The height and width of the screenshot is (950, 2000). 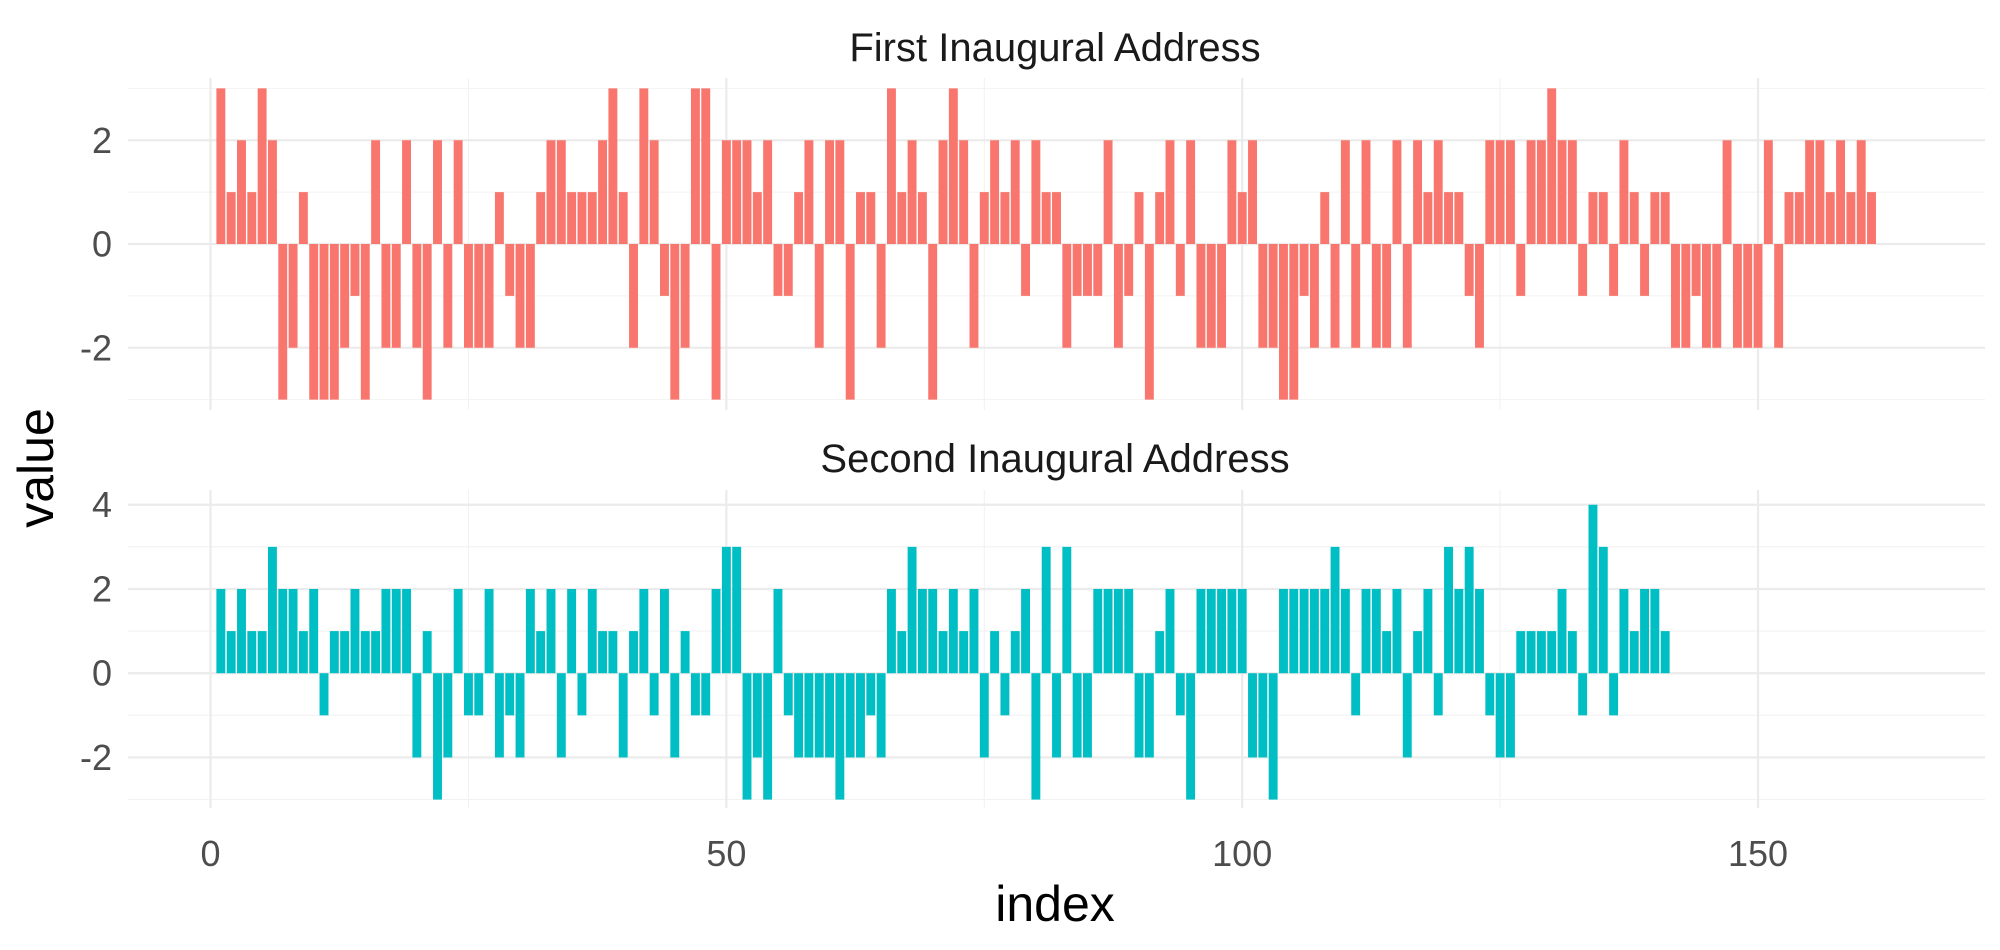 What do you see at coordinates (1758, 853) in the screenshot?
I see `x-tick-label: 150` at bounding box center [1758, 853].